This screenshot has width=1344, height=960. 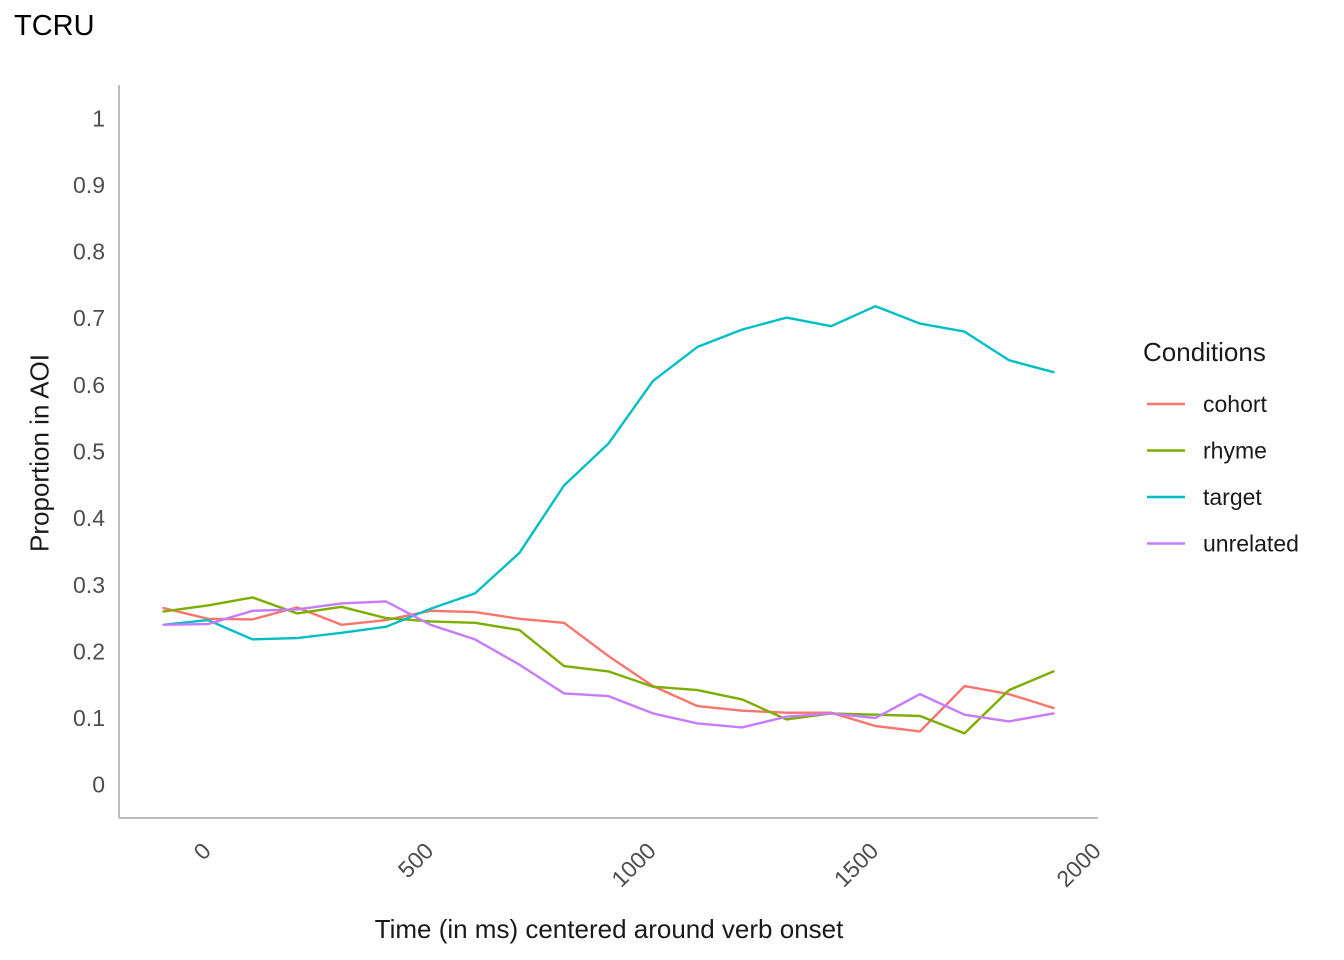 What do you see at coordinates (89, 651) in the screenshot?
I see `y-tick-label: 0.2` at bounding box center [89, 651].